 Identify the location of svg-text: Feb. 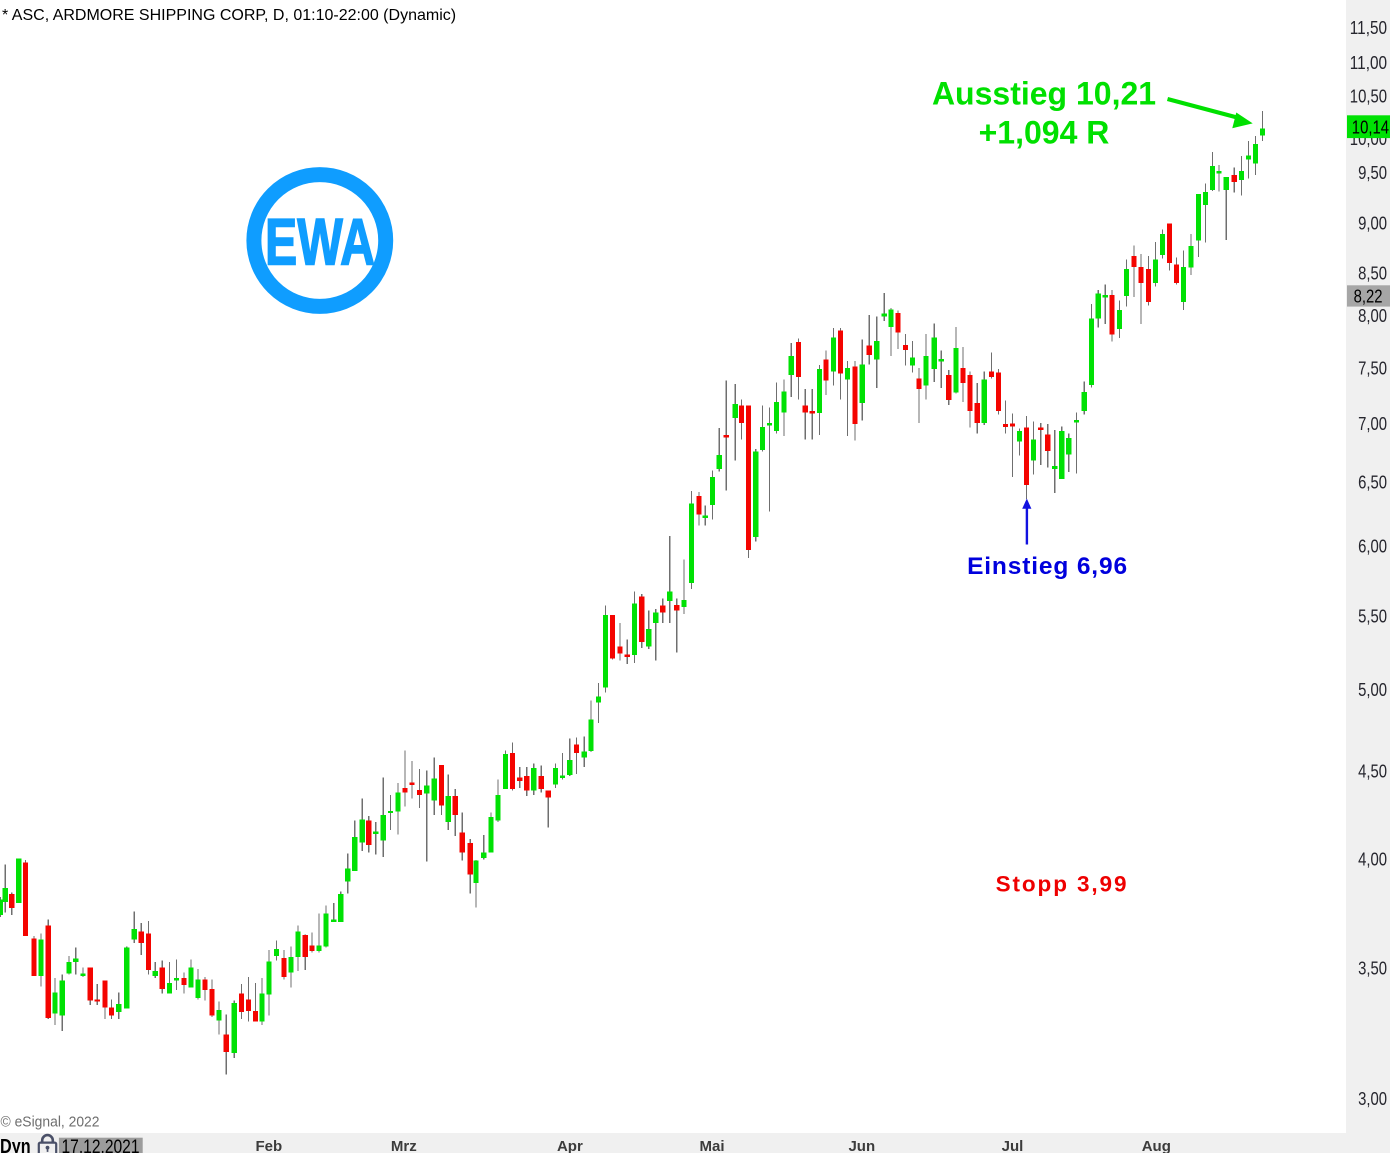
(268, 1145).